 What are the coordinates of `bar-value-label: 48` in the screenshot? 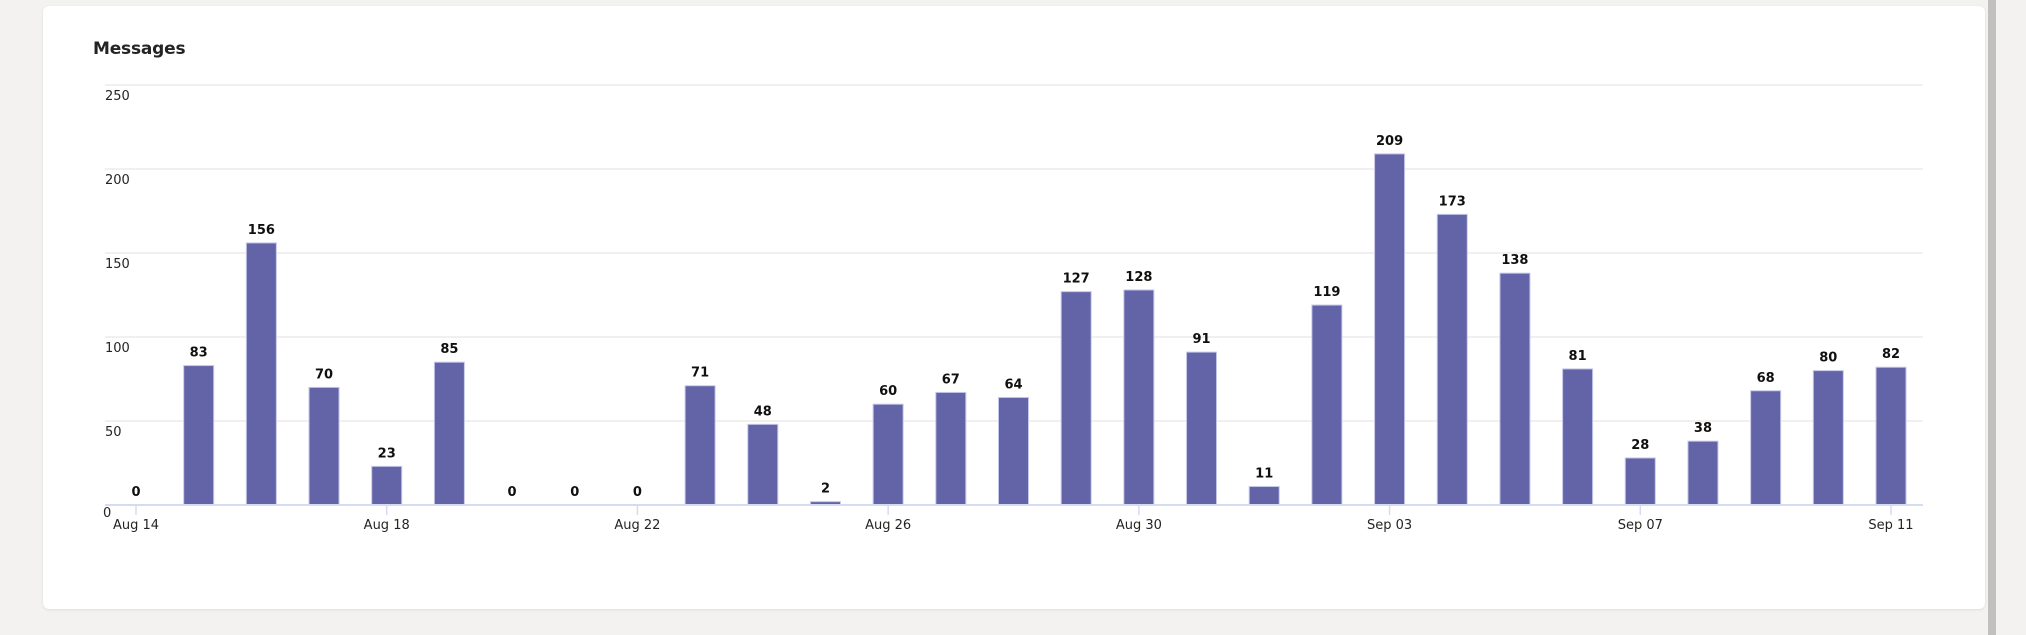 It's located at (763, 411).